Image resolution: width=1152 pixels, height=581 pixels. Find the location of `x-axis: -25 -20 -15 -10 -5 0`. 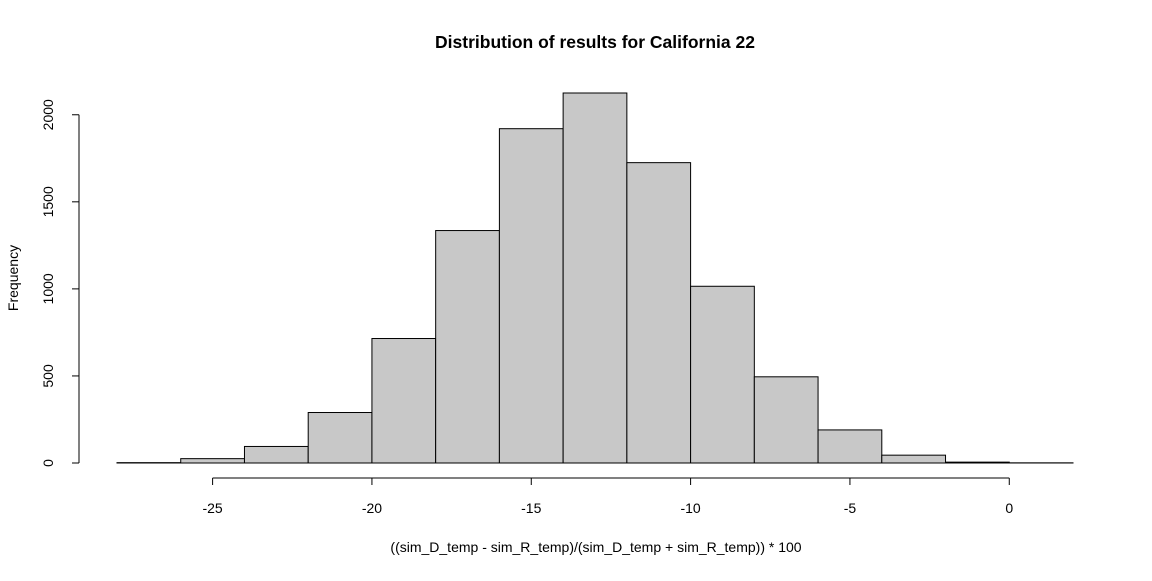

x-axis: -25 -20 -15 -10 -5 0 is located at coordinates (607, 497).